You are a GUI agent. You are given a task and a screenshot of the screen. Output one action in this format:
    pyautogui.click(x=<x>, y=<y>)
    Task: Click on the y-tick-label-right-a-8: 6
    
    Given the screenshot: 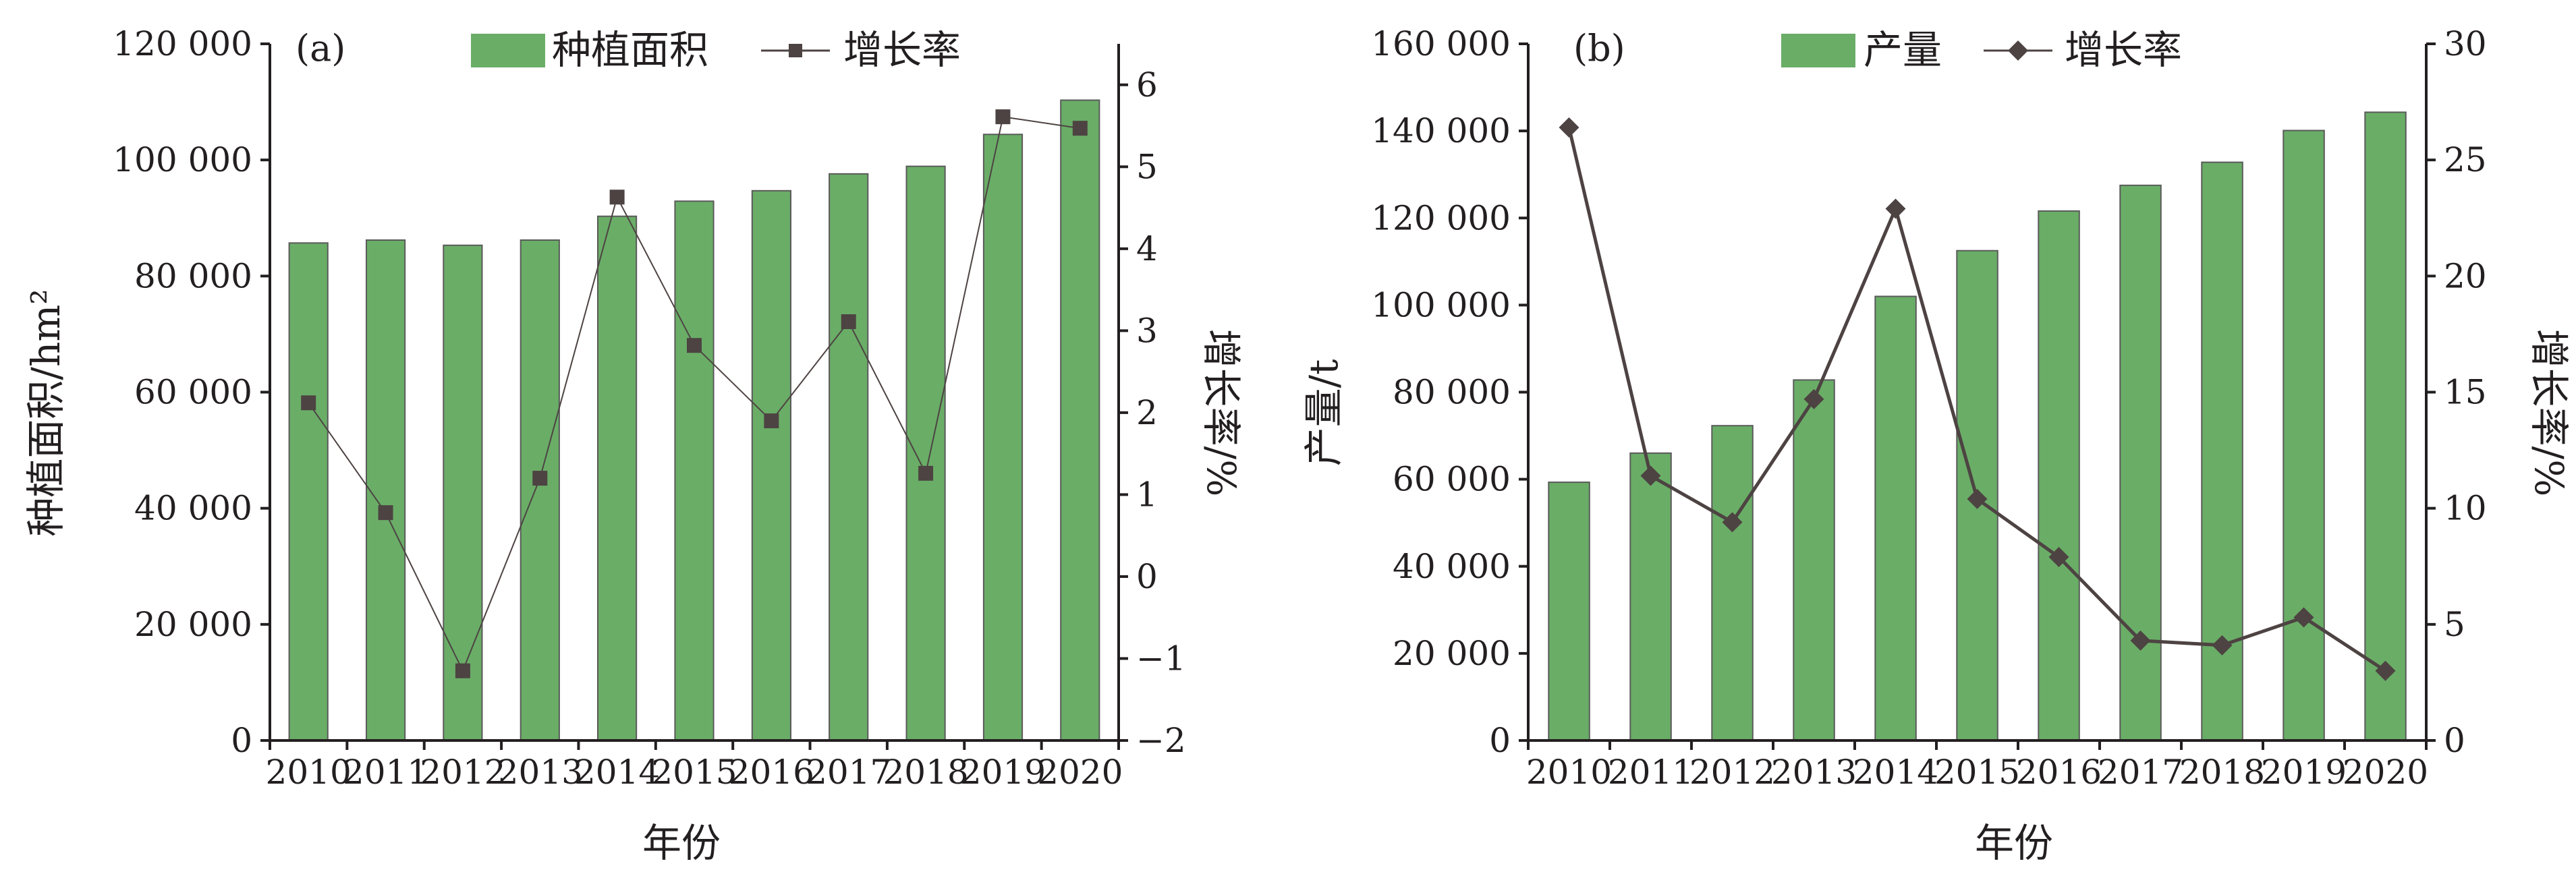 What is the action you would take?
    pyautogui.click(x=1147, y=85)
    